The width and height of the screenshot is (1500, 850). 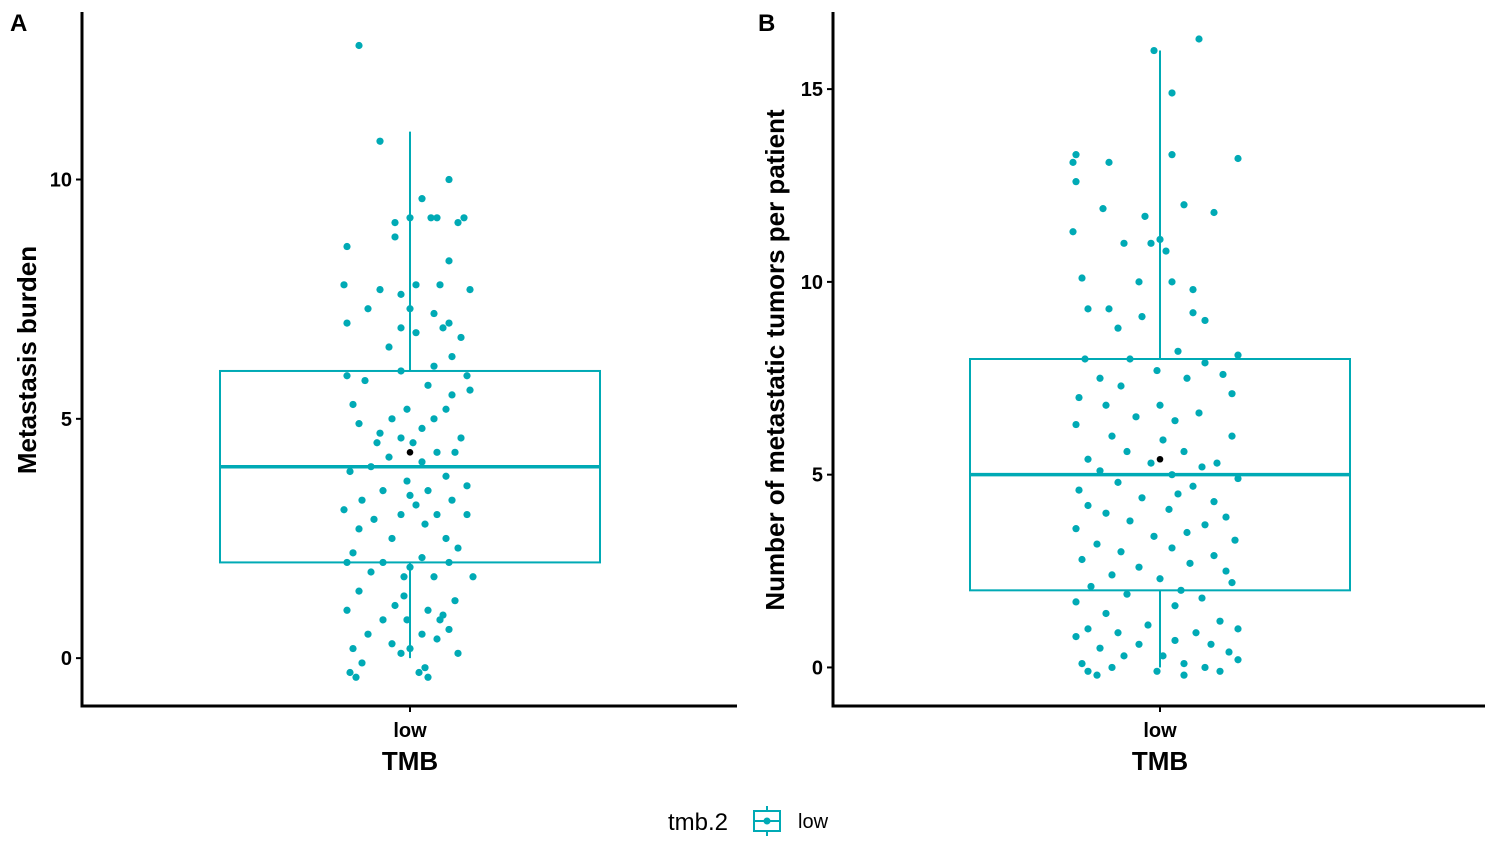 What do you see at coordinates (1160, 459) in the screenshot?
I see `panel-b-mean-point` at bounding box center [1160, 459].